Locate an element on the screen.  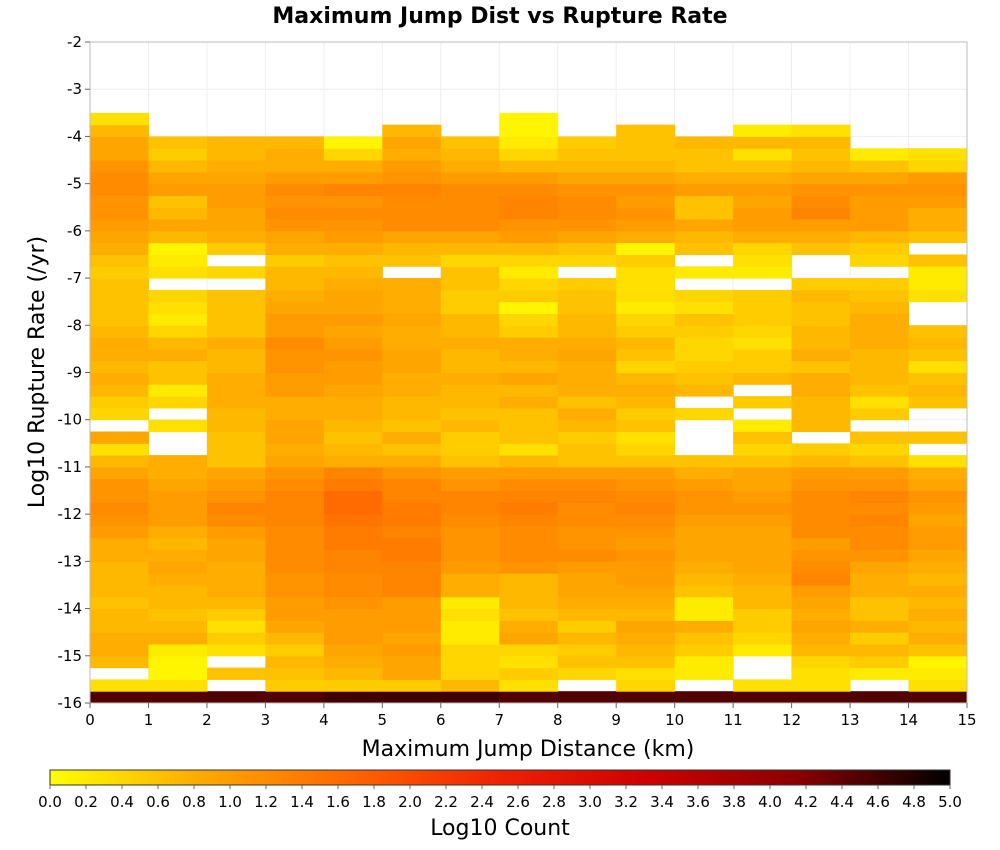
colorbar-tick-label: 3.0 is located at coordinates (590, 802).